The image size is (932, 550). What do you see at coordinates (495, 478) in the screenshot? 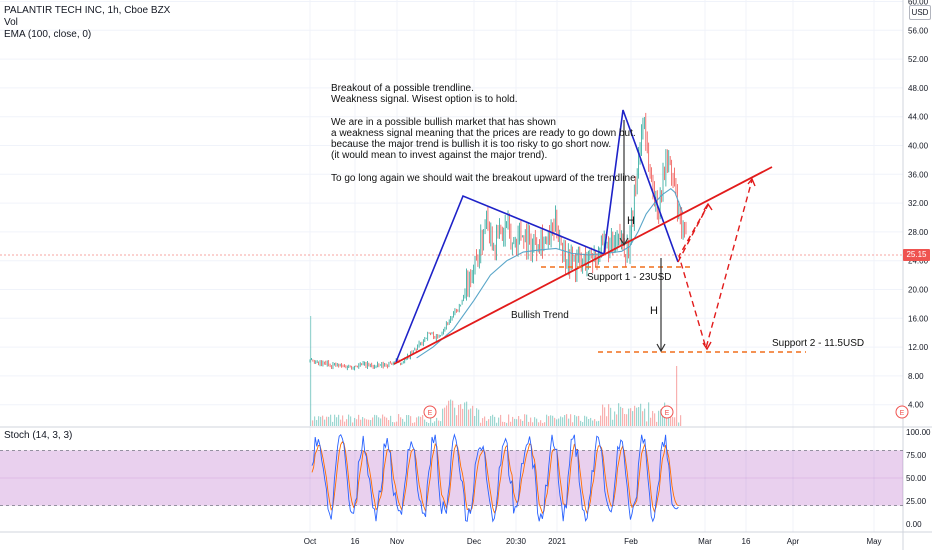
I see `stoch-k-line` at bounding box center [495, 478].